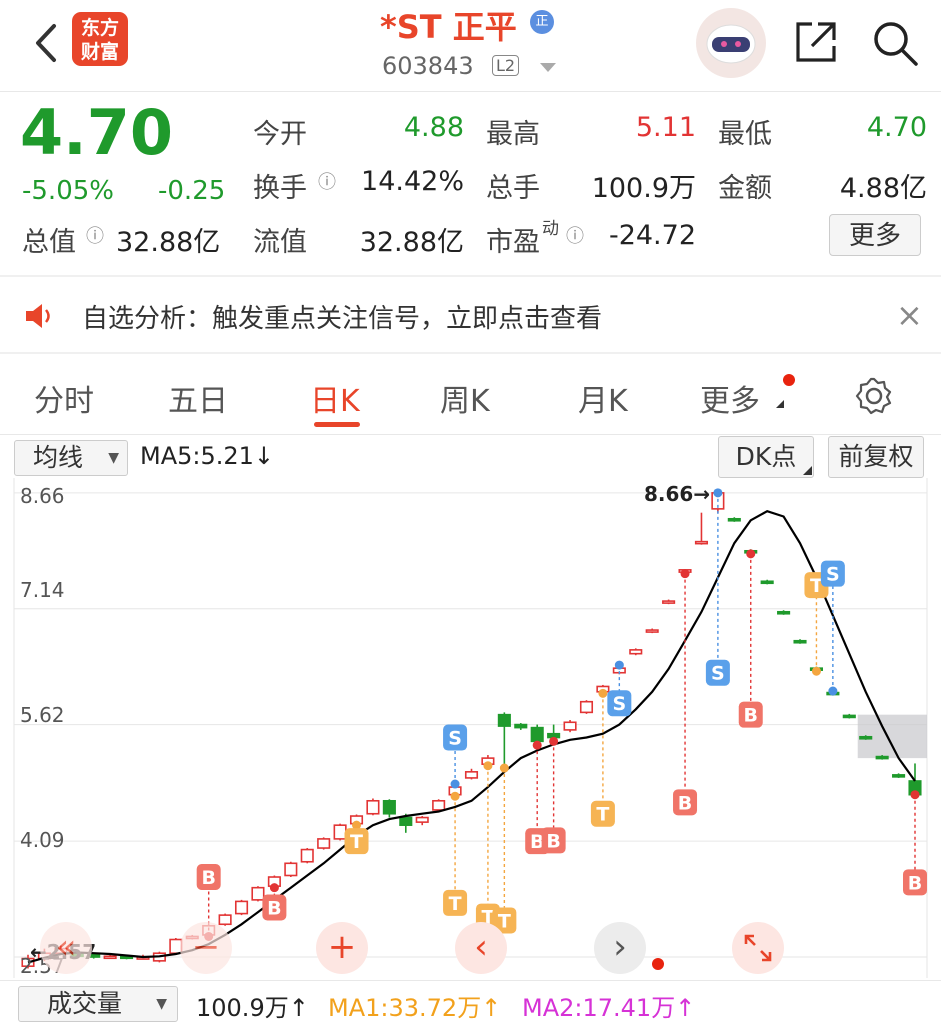 Image resolution: width=941 pixels, height=1024 pixels. I want to click on more-quote-button: 更多, so click(875, 235).